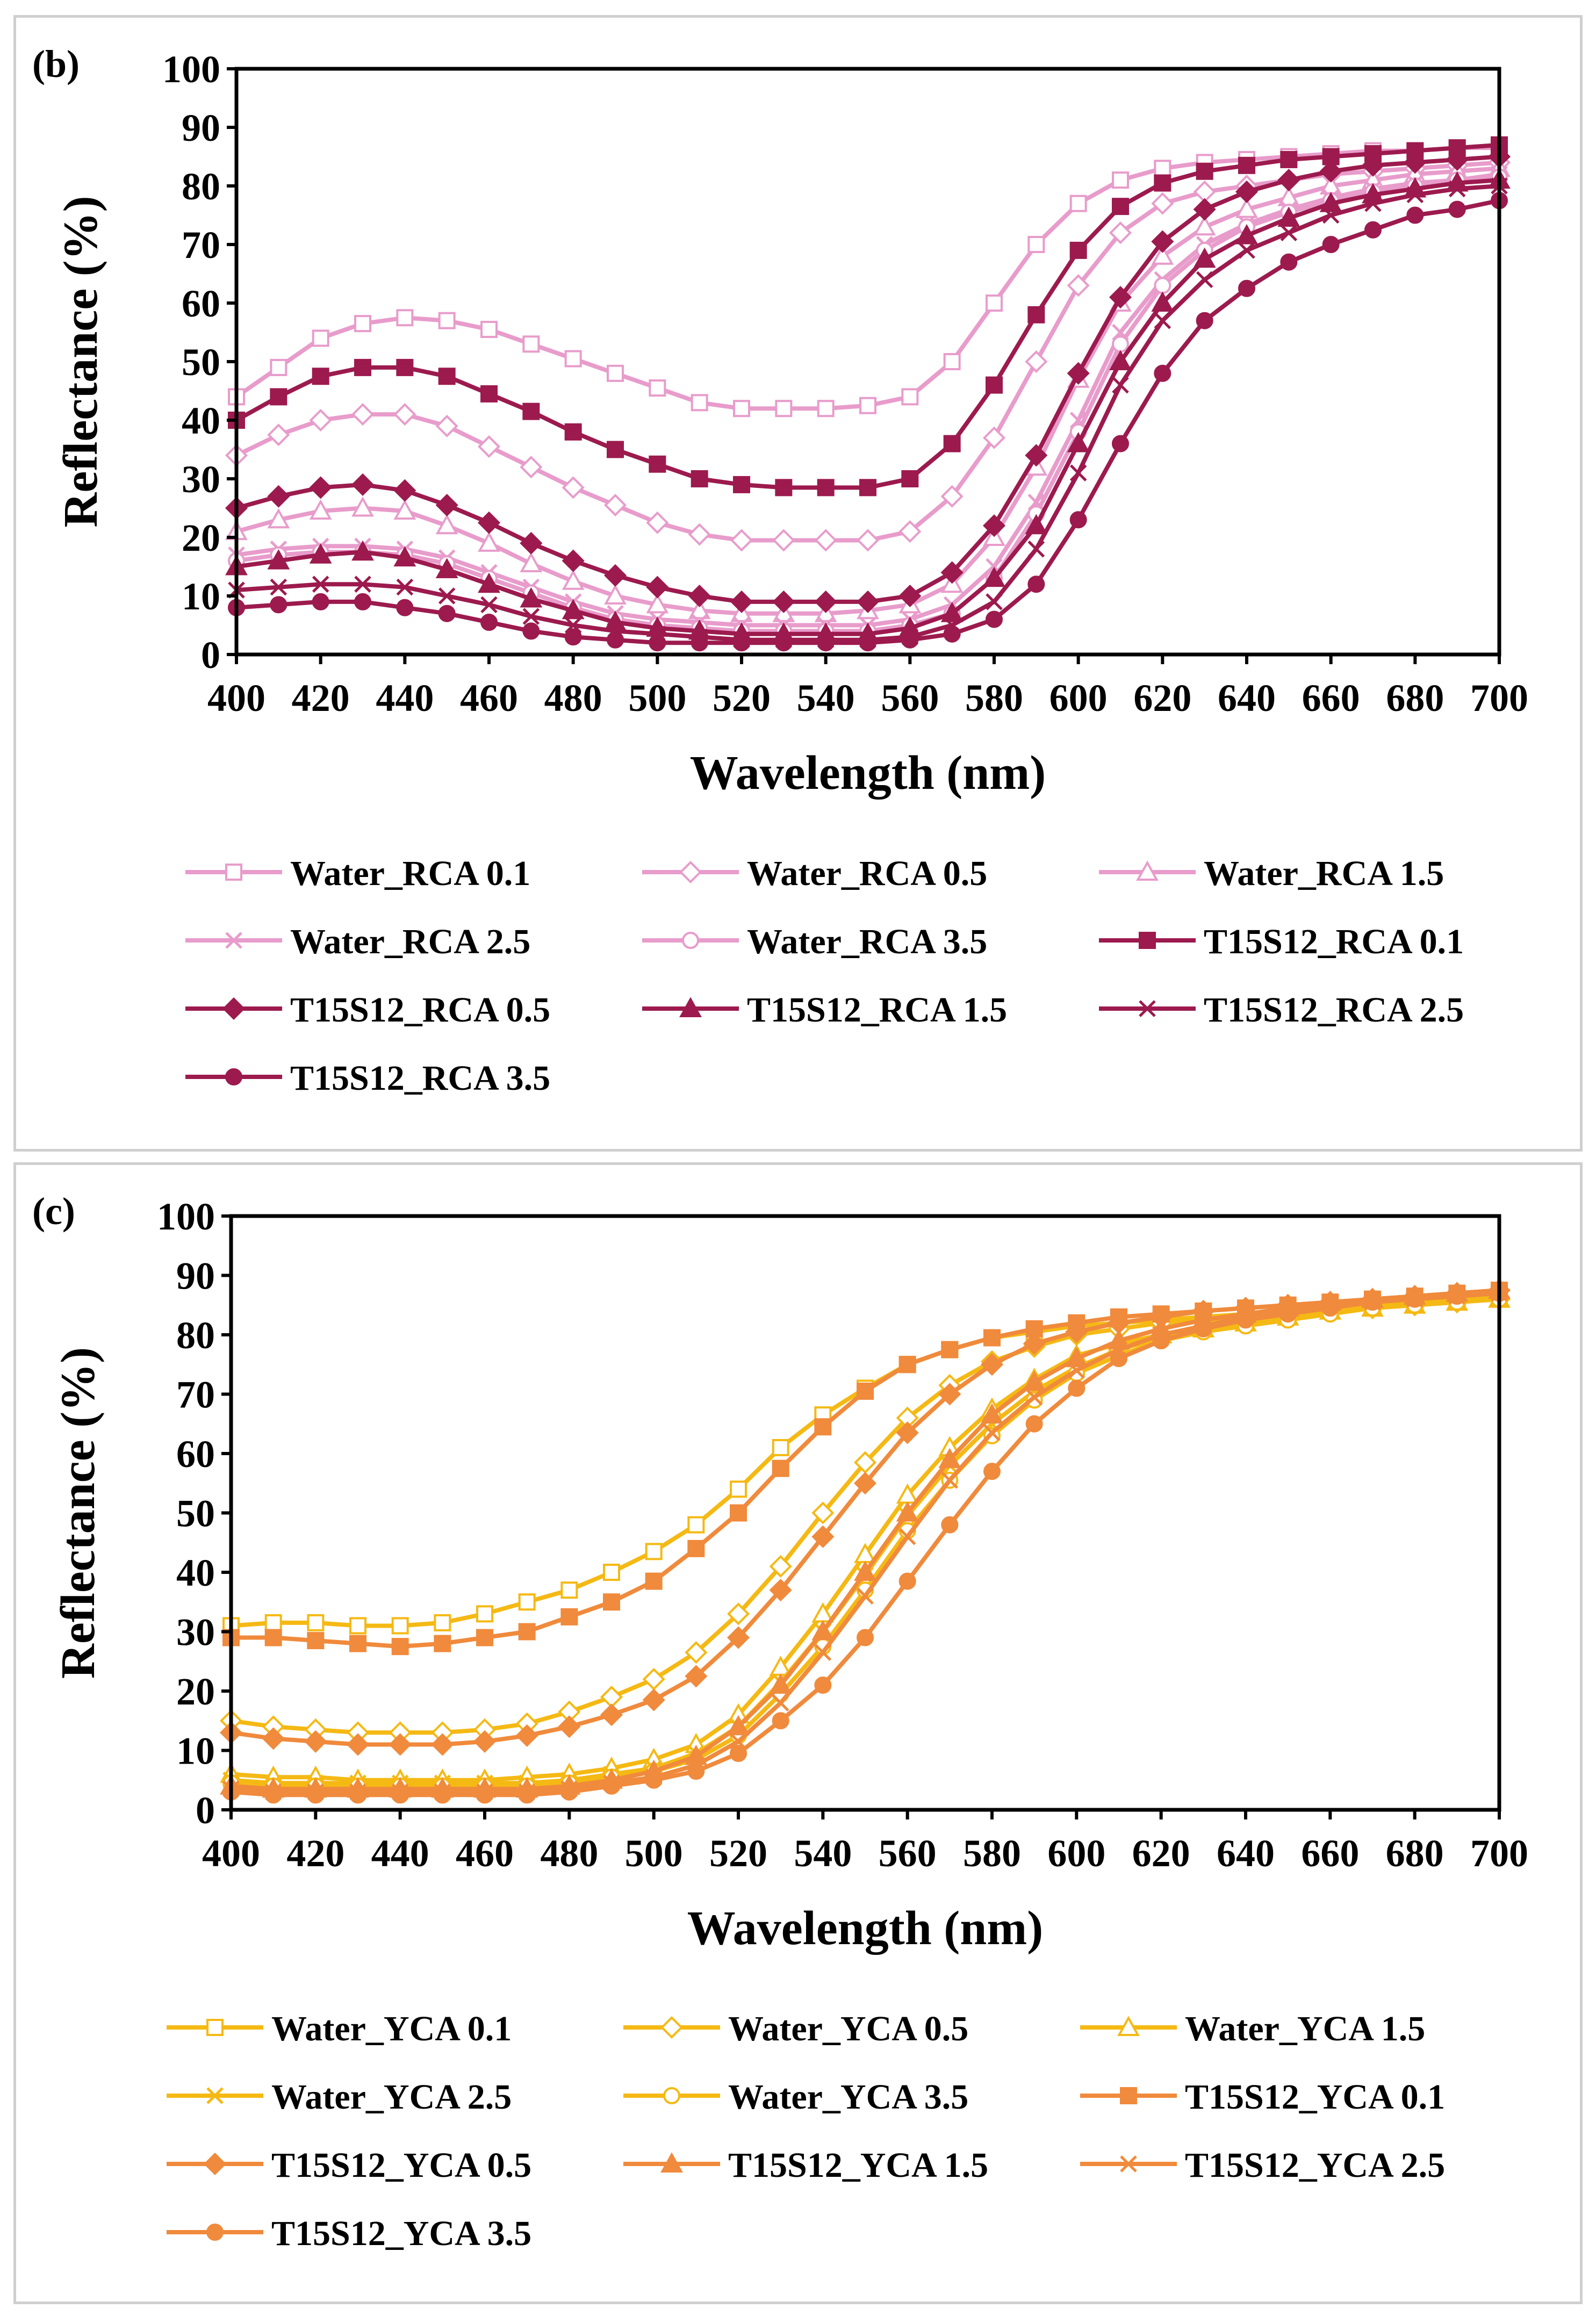  What do you see at coordinates (1252, 2028) in the screenshot?
I see `legend-item: Water_YCA 1.5` at bounding box center [1252, 2028].